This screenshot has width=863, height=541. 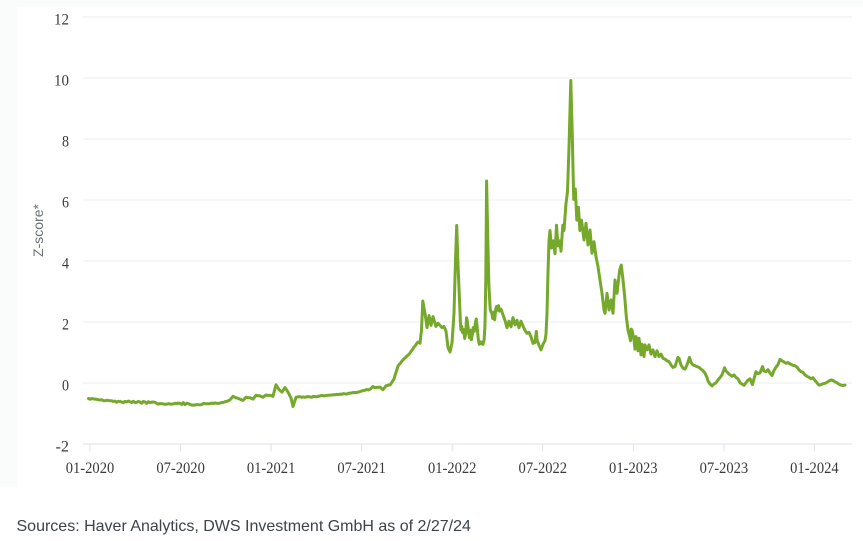 What do you see at coordinates (452, 468) in the screenshot?
I see `svg-text: 01-2022` at bounding box center [452, 468].